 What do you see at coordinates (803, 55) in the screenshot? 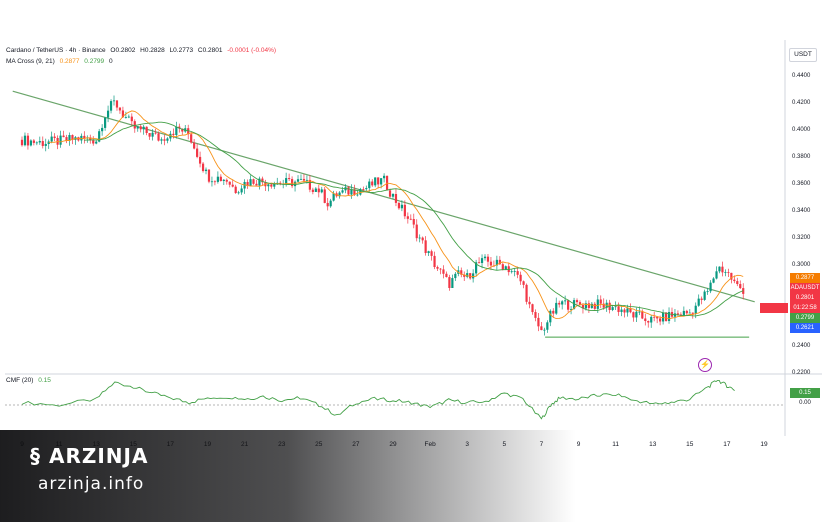
I see `currency-button: USDT` at bounding box center [803, 55].